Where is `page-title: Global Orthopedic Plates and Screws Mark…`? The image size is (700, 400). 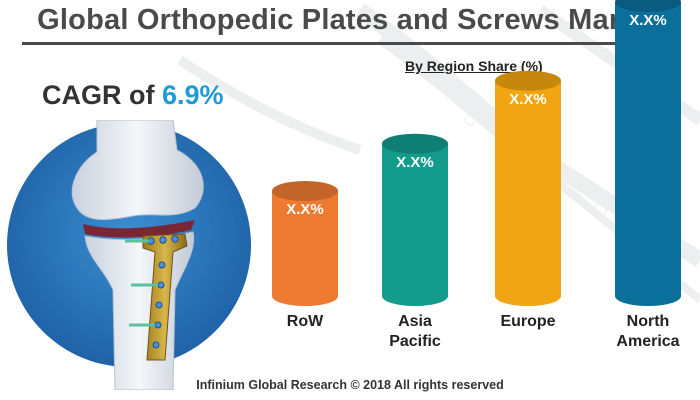 page-title: Global Orthopedic Plates and Screws Mark… is located at coordinates (350, 20).